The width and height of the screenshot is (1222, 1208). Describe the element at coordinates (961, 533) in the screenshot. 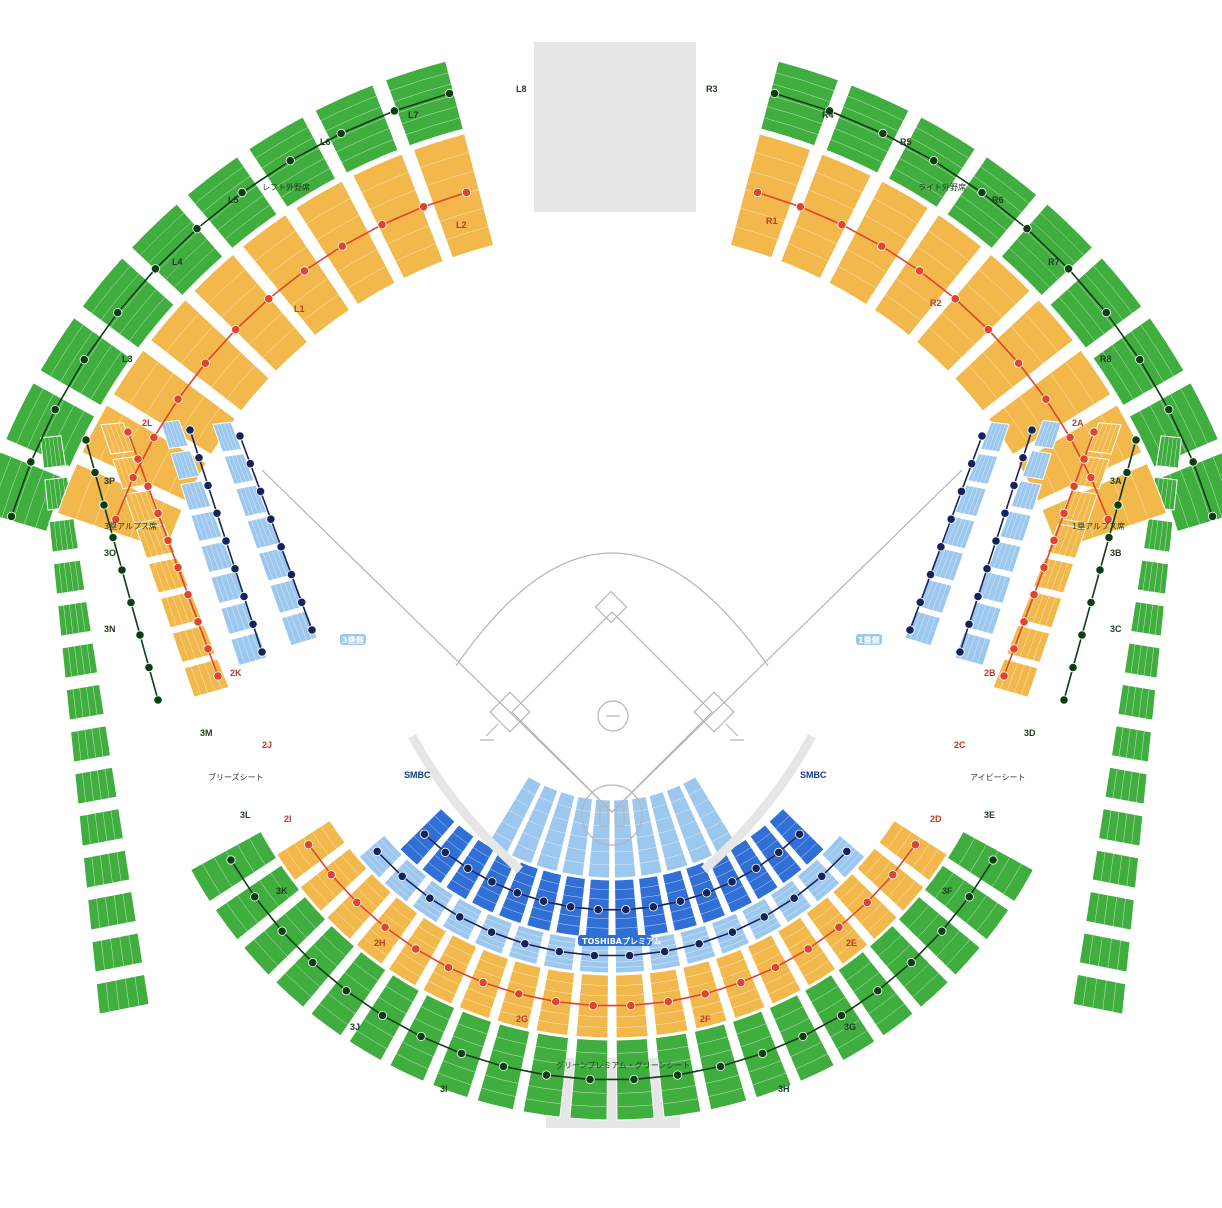

I see `right-lightblue-inner-block-row` at that location.